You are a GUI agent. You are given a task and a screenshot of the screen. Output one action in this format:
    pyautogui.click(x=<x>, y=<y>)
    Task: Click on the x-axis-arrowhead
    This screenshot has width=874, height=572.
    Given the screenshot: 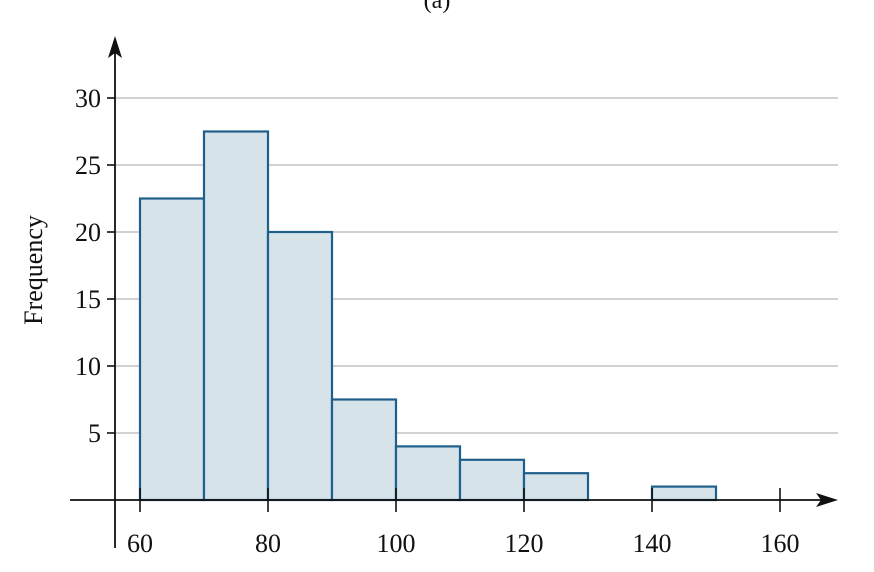 What is the action you would take?
    pyautogui.click(x=827, y=500)
    